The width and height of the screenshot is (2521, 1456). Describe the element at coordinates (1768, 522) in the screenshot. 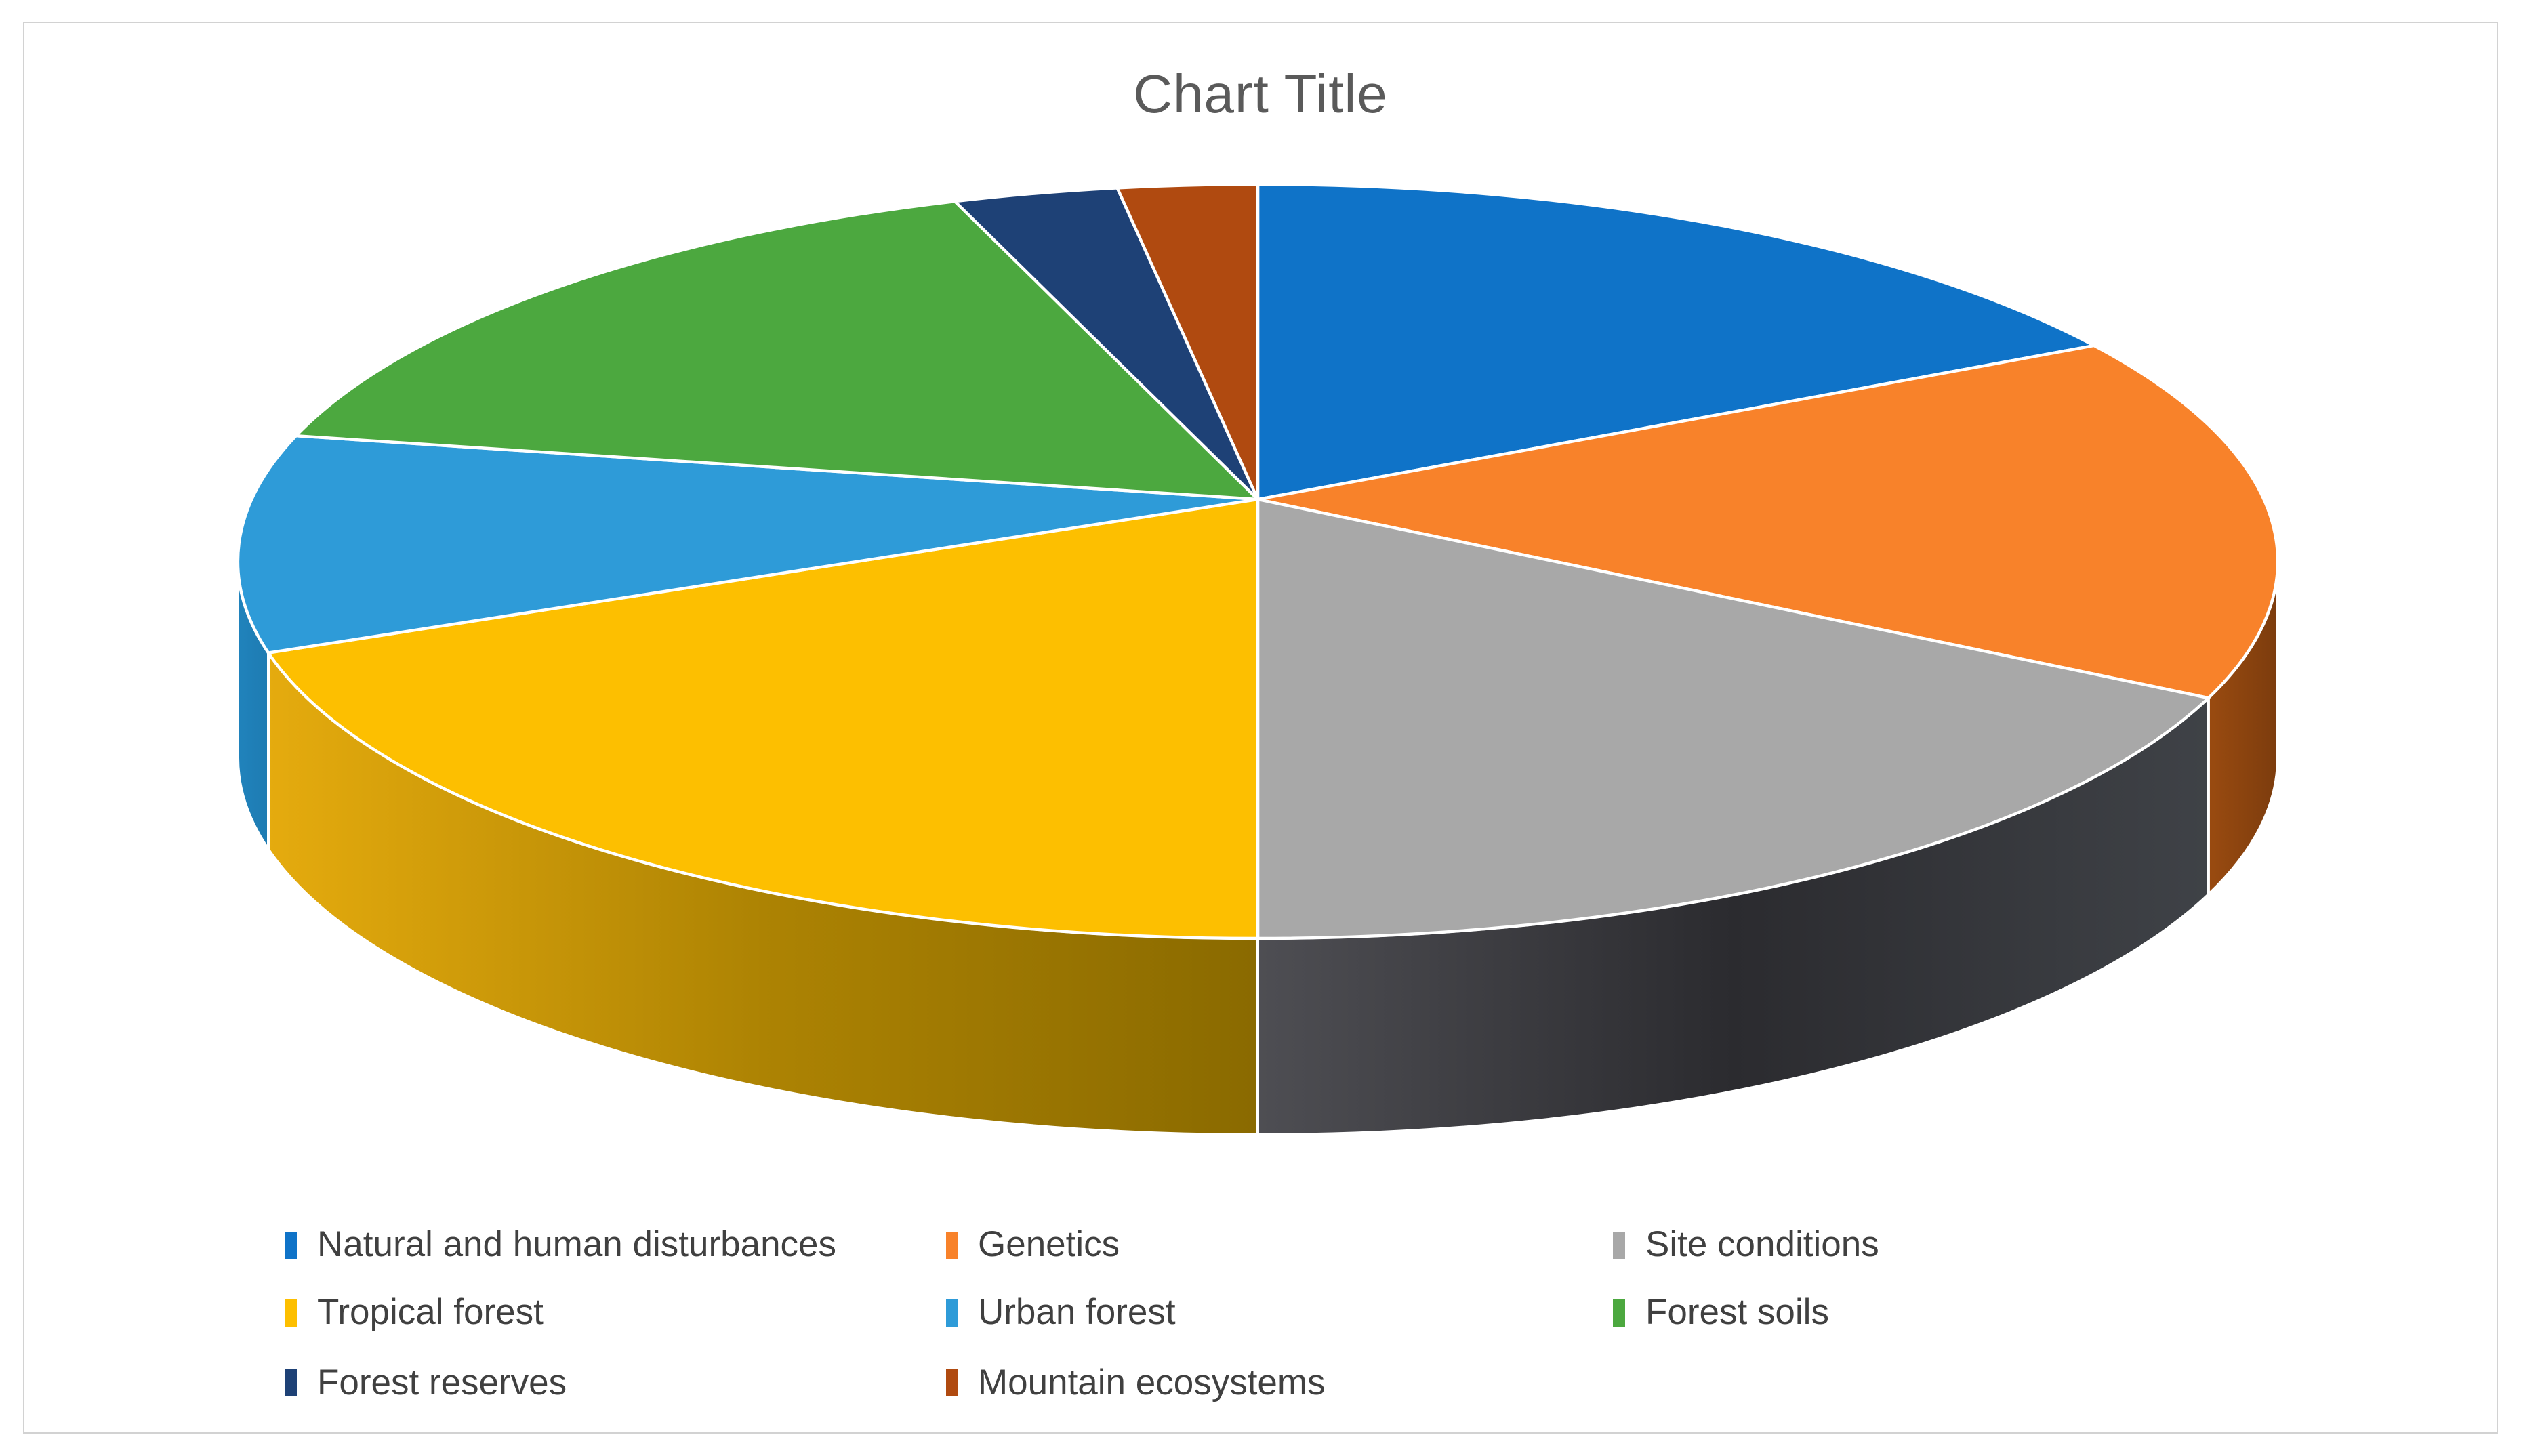

I see `pie-slice-genetics` at that location.